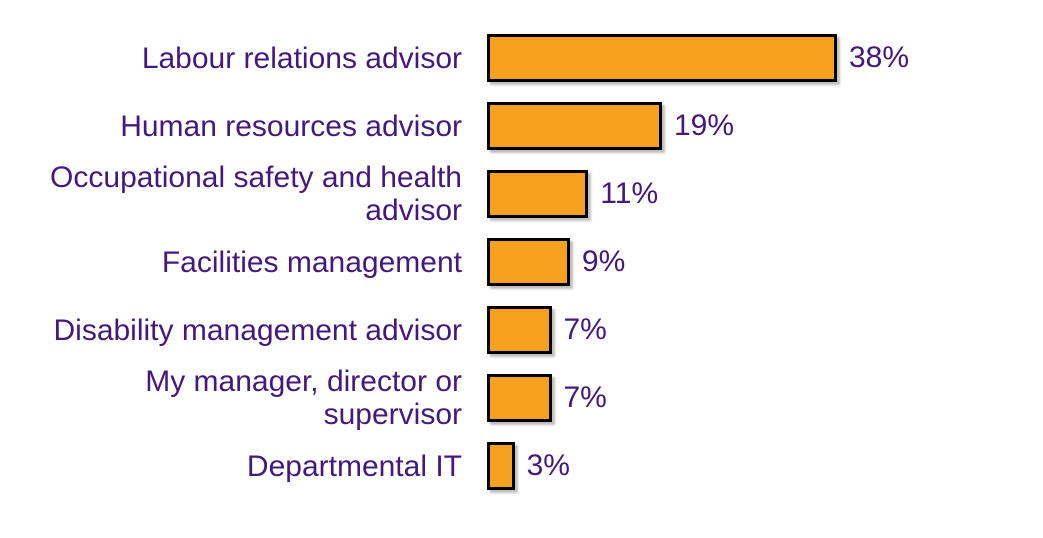  What do you see at coordinates (765, 262) in the screenshot?
I see `bar-area: 9%` at bounding box center [765, 262].